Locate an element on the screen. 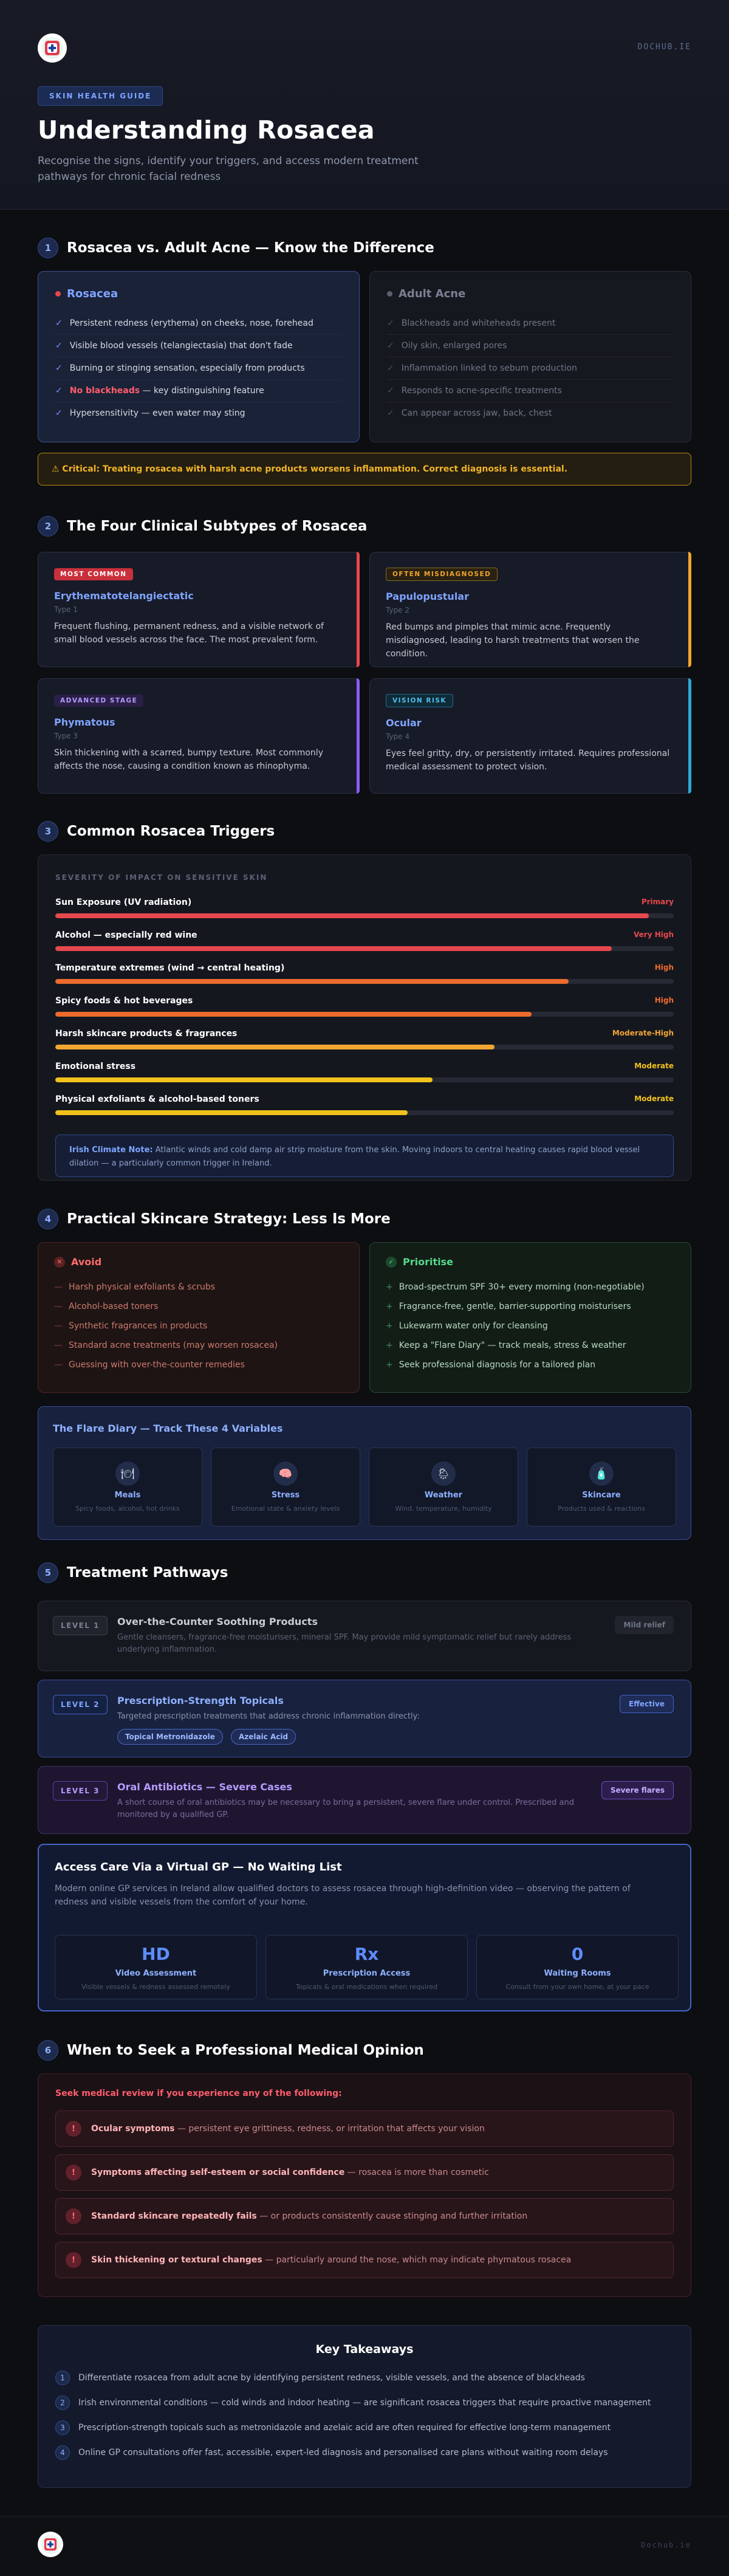 The width and height of the screenshot is (729, 2576). lotion-icon: 🧴 is located at coordinates (601, 1473).